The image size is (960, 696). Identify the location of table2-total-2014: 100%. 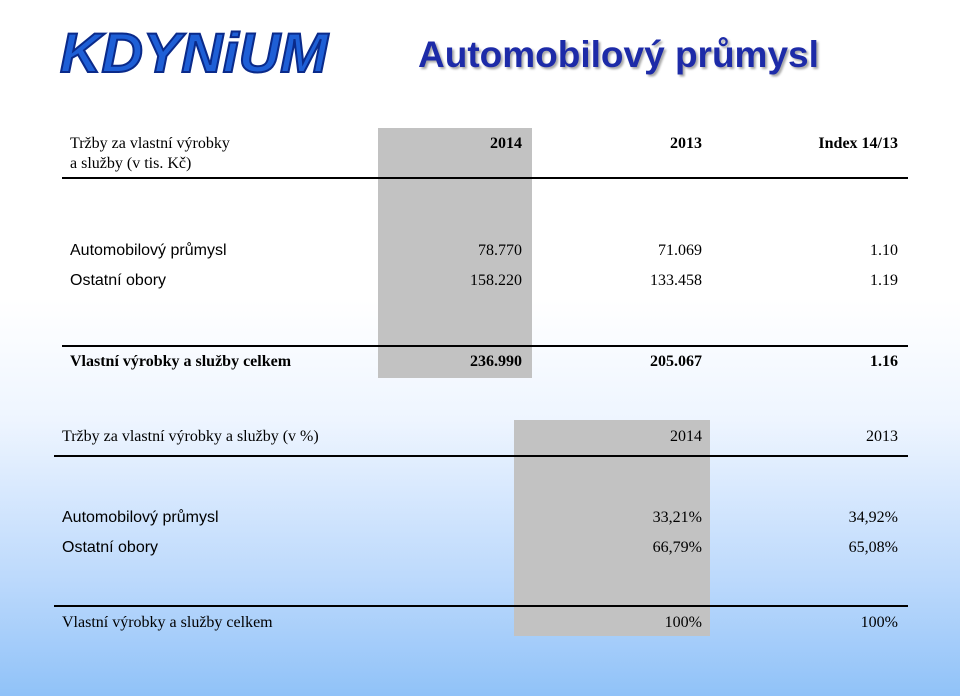
(683, 622).